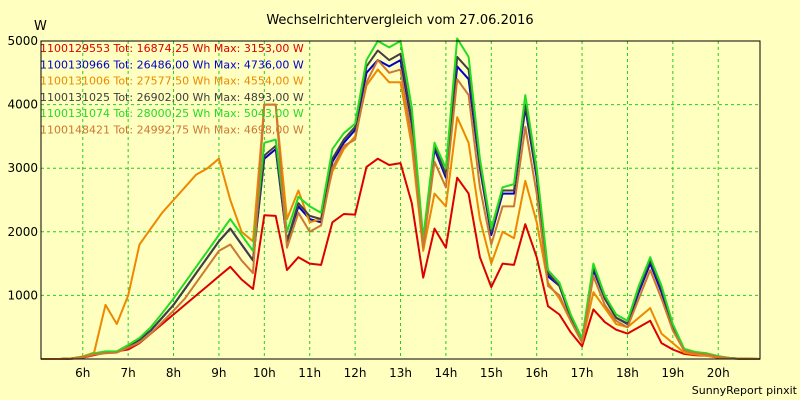 The width and height of the screenshot is (800, 400). Describe the element at coordinates (22, 295) in the screenshot. I see `y-tick-label: 1000` at that location.